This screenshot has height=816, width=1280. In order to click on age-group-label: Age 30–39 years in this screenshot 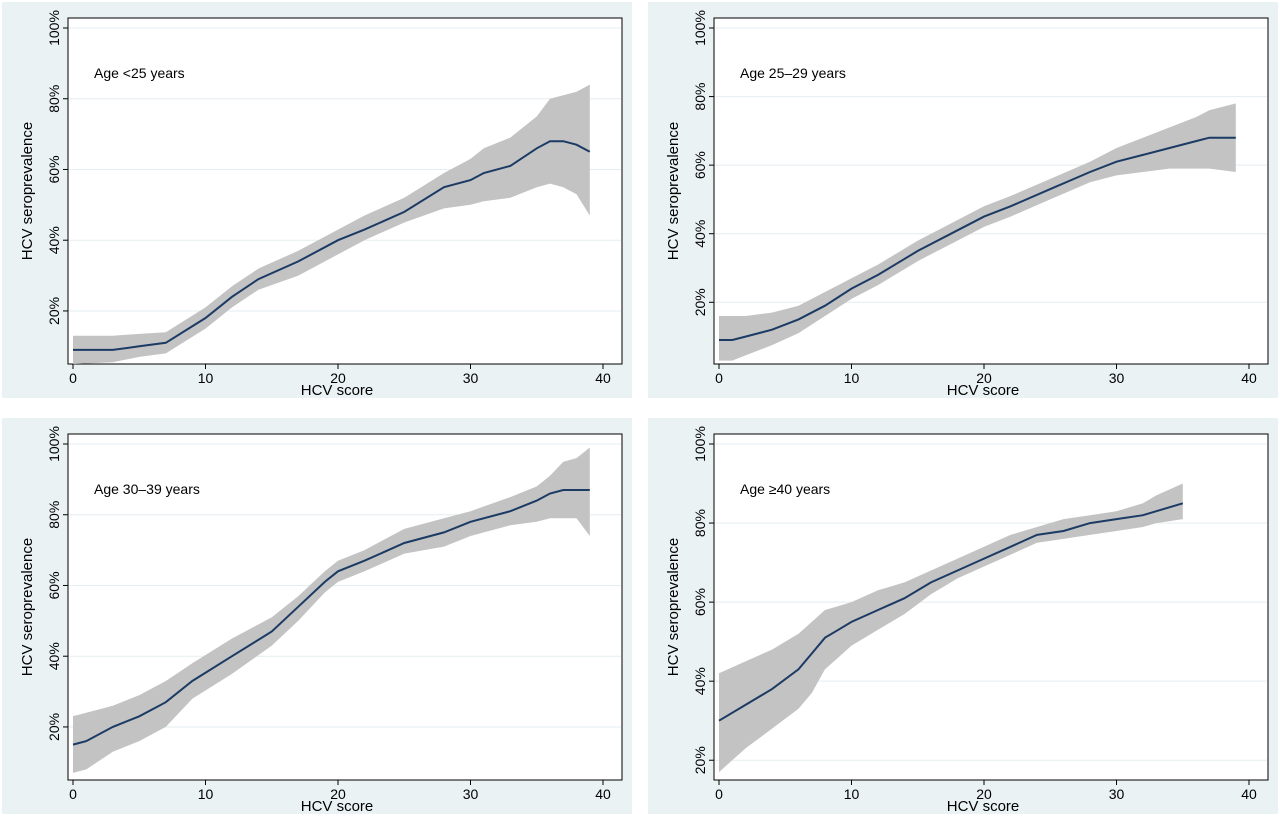, I will do `click(147, 489)`.